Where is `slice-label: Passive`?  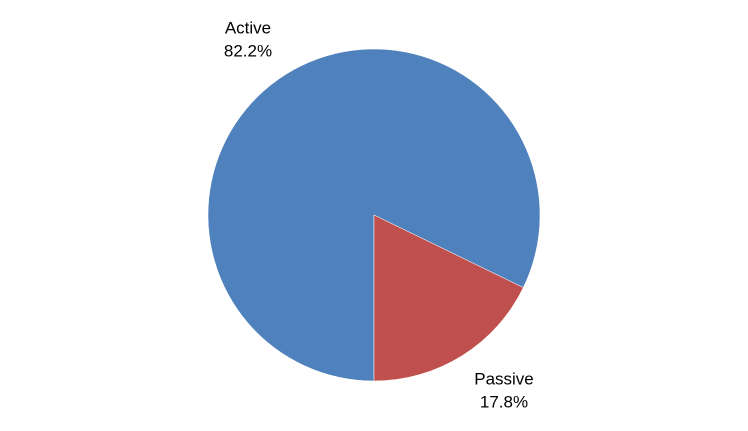
slice-label: Passive is located at coordinates (504, 378).